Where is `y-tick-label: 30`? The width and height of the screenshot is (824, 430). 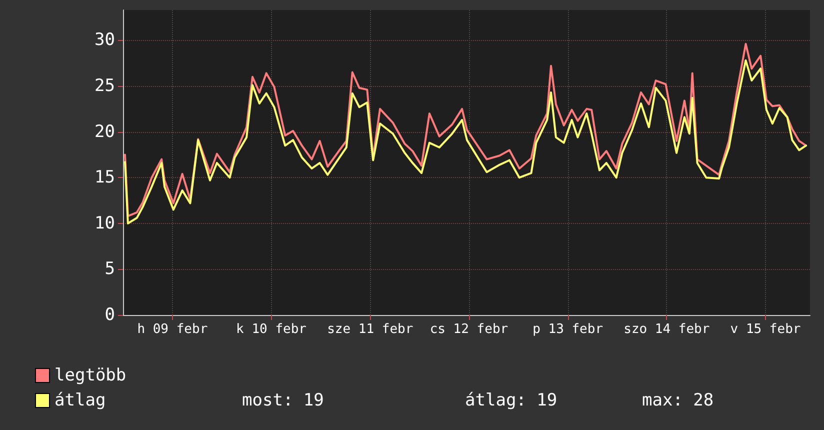 y-tick-label: 30 is located at coordinates (104, 40).